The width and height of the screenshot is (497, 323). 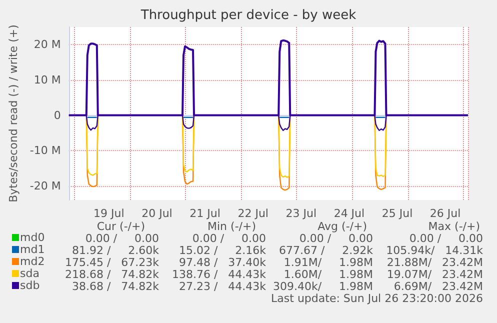 What do you see at coordinates (45, 185) in the screenshot?
I see `y-tick-label: -20 M` at bounding box center [45, 185].